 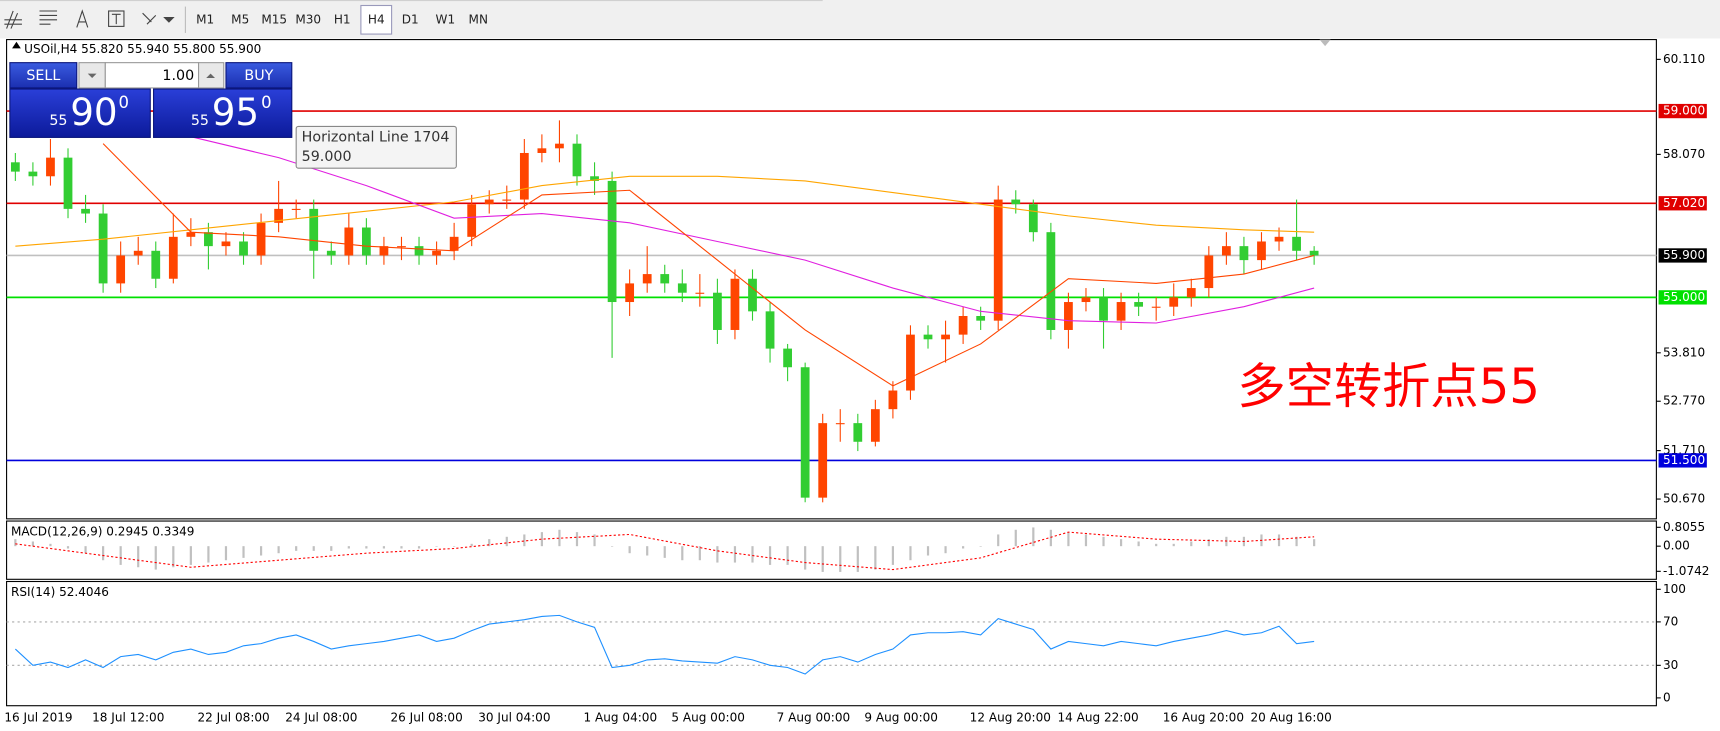 I want to click on ask-box, so click(x=223, y=113).